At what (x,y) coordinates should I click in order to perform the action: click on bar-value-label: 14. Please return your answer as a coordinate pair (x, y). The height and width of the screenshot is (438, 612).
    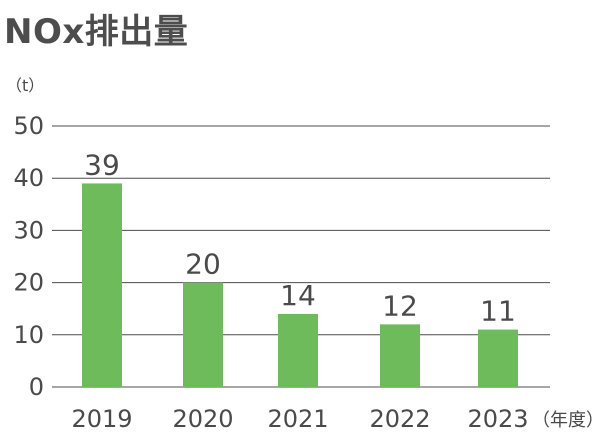
    Looking at the image, I should click on (298, 295).